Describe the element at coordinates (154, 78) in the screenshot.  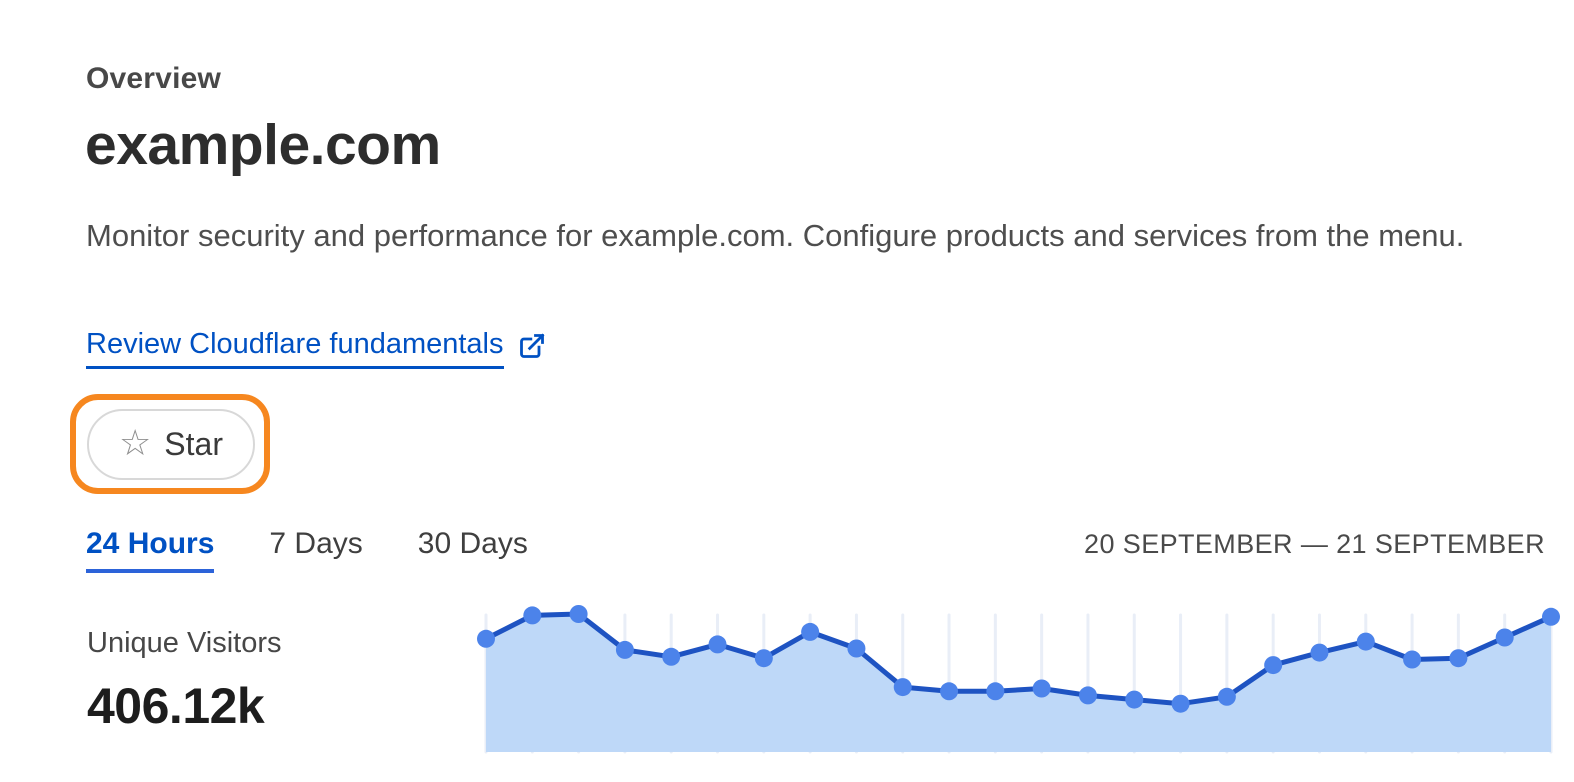
I see `page-eyebrow: Overview` at that location.